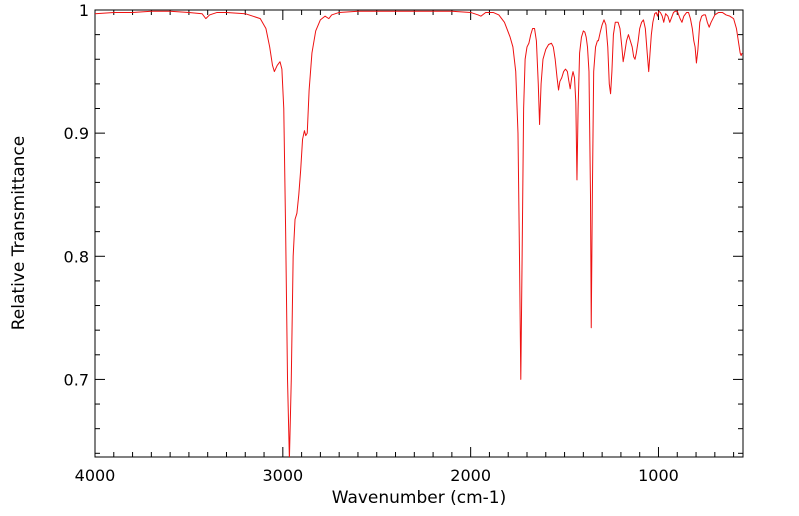 The image size is (799, 516). What do you see at coordinates (76, 379) in the screenshot?
I see `y-tick-label: 0.7` at bounding box center [76, 379].